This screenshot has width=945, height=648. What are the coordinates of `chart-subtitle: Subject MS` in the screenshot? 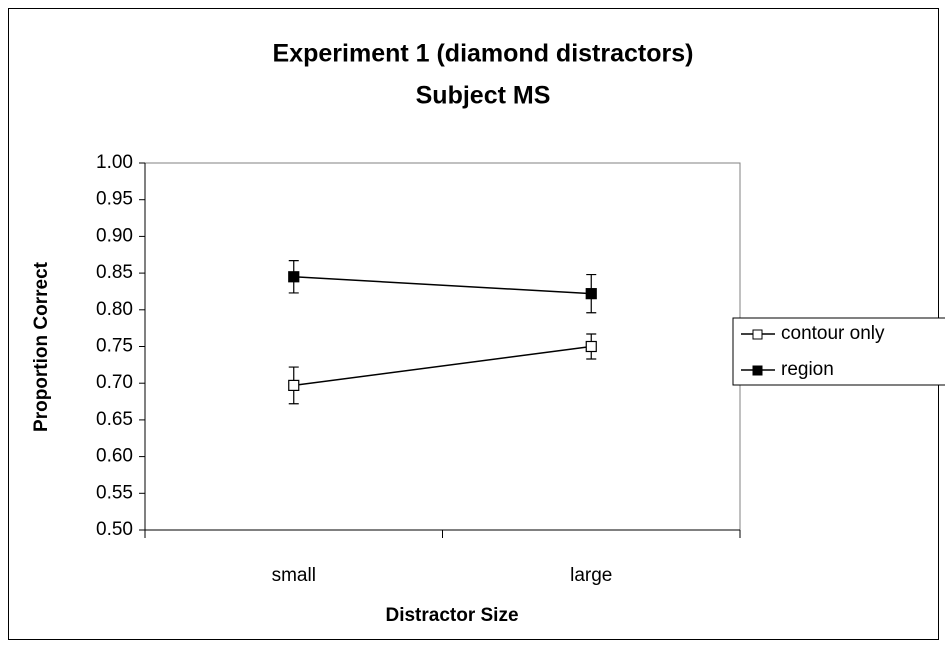 It's located at (483, 96).